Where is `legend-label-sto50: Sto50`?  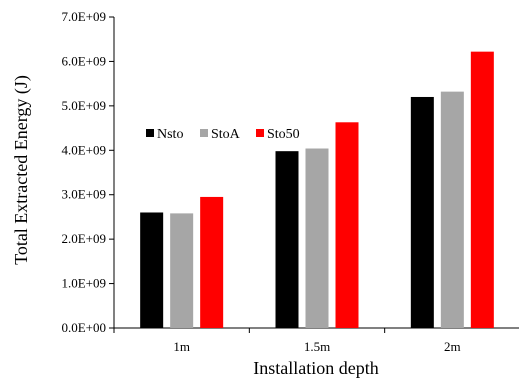 legend-label-sto50: Sto50 is located at coordinates (283, 134).